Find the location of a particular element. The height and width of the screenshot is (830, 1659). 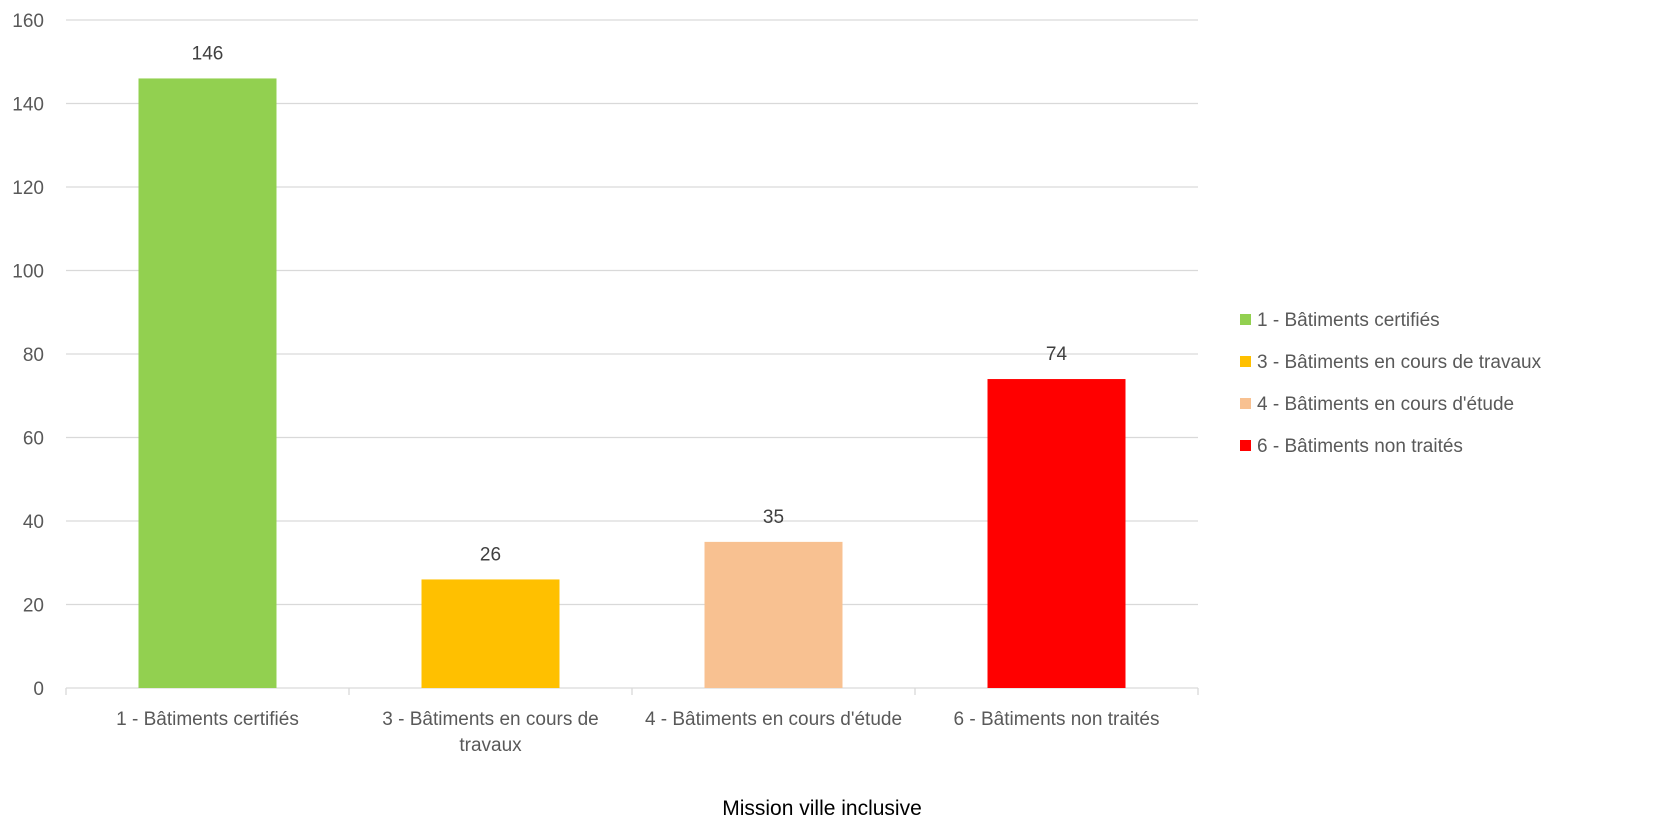

x-axis-title: Mission ville inclusive is located at coordinates (822, 808).